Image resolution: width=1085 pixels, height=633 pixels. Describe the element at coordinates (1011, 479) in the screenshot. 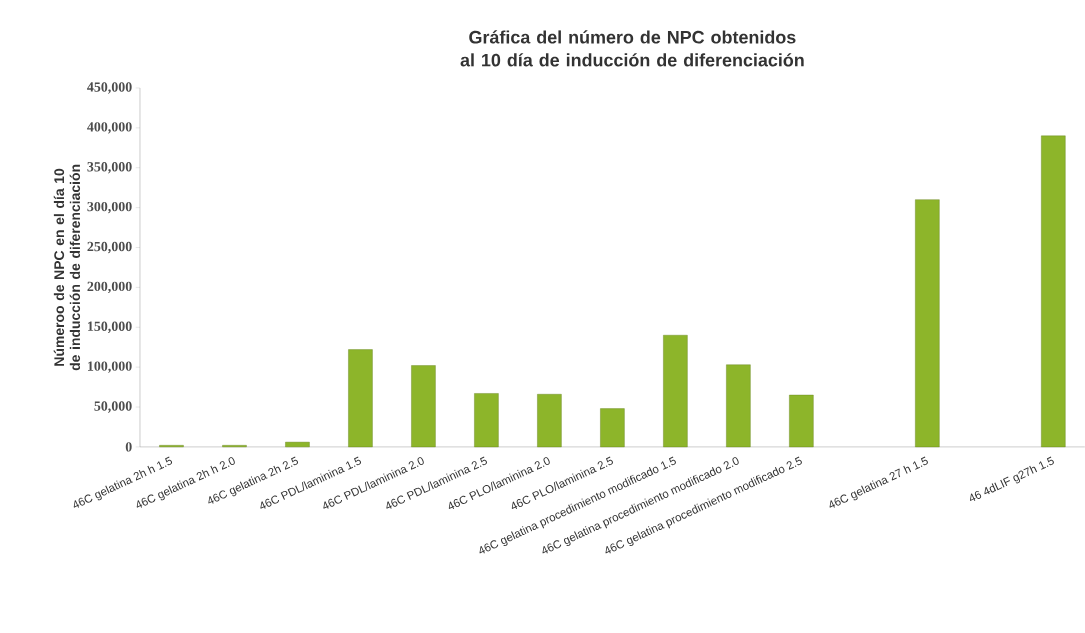

I see `x-tick-label: 46 4dLIF g27h 1.5` at that location.